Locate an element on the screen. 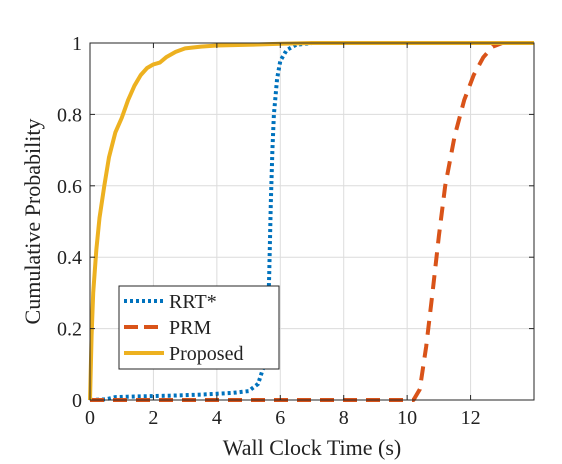  legend-label: Proposed is located at coordinates (206, 354).